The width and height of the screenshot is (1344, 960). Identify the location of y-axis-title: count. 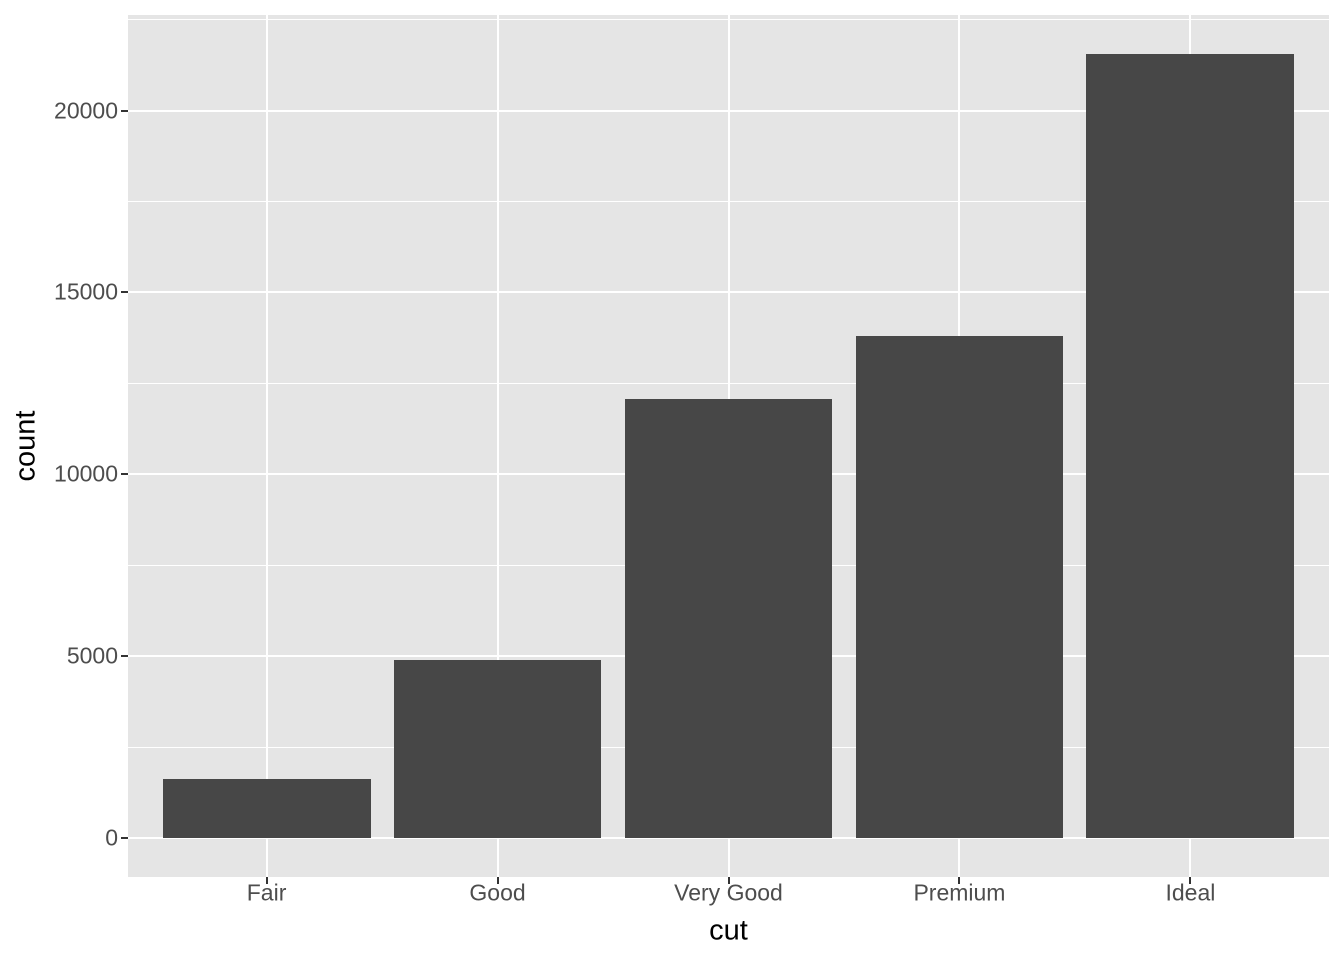
(25, 446).